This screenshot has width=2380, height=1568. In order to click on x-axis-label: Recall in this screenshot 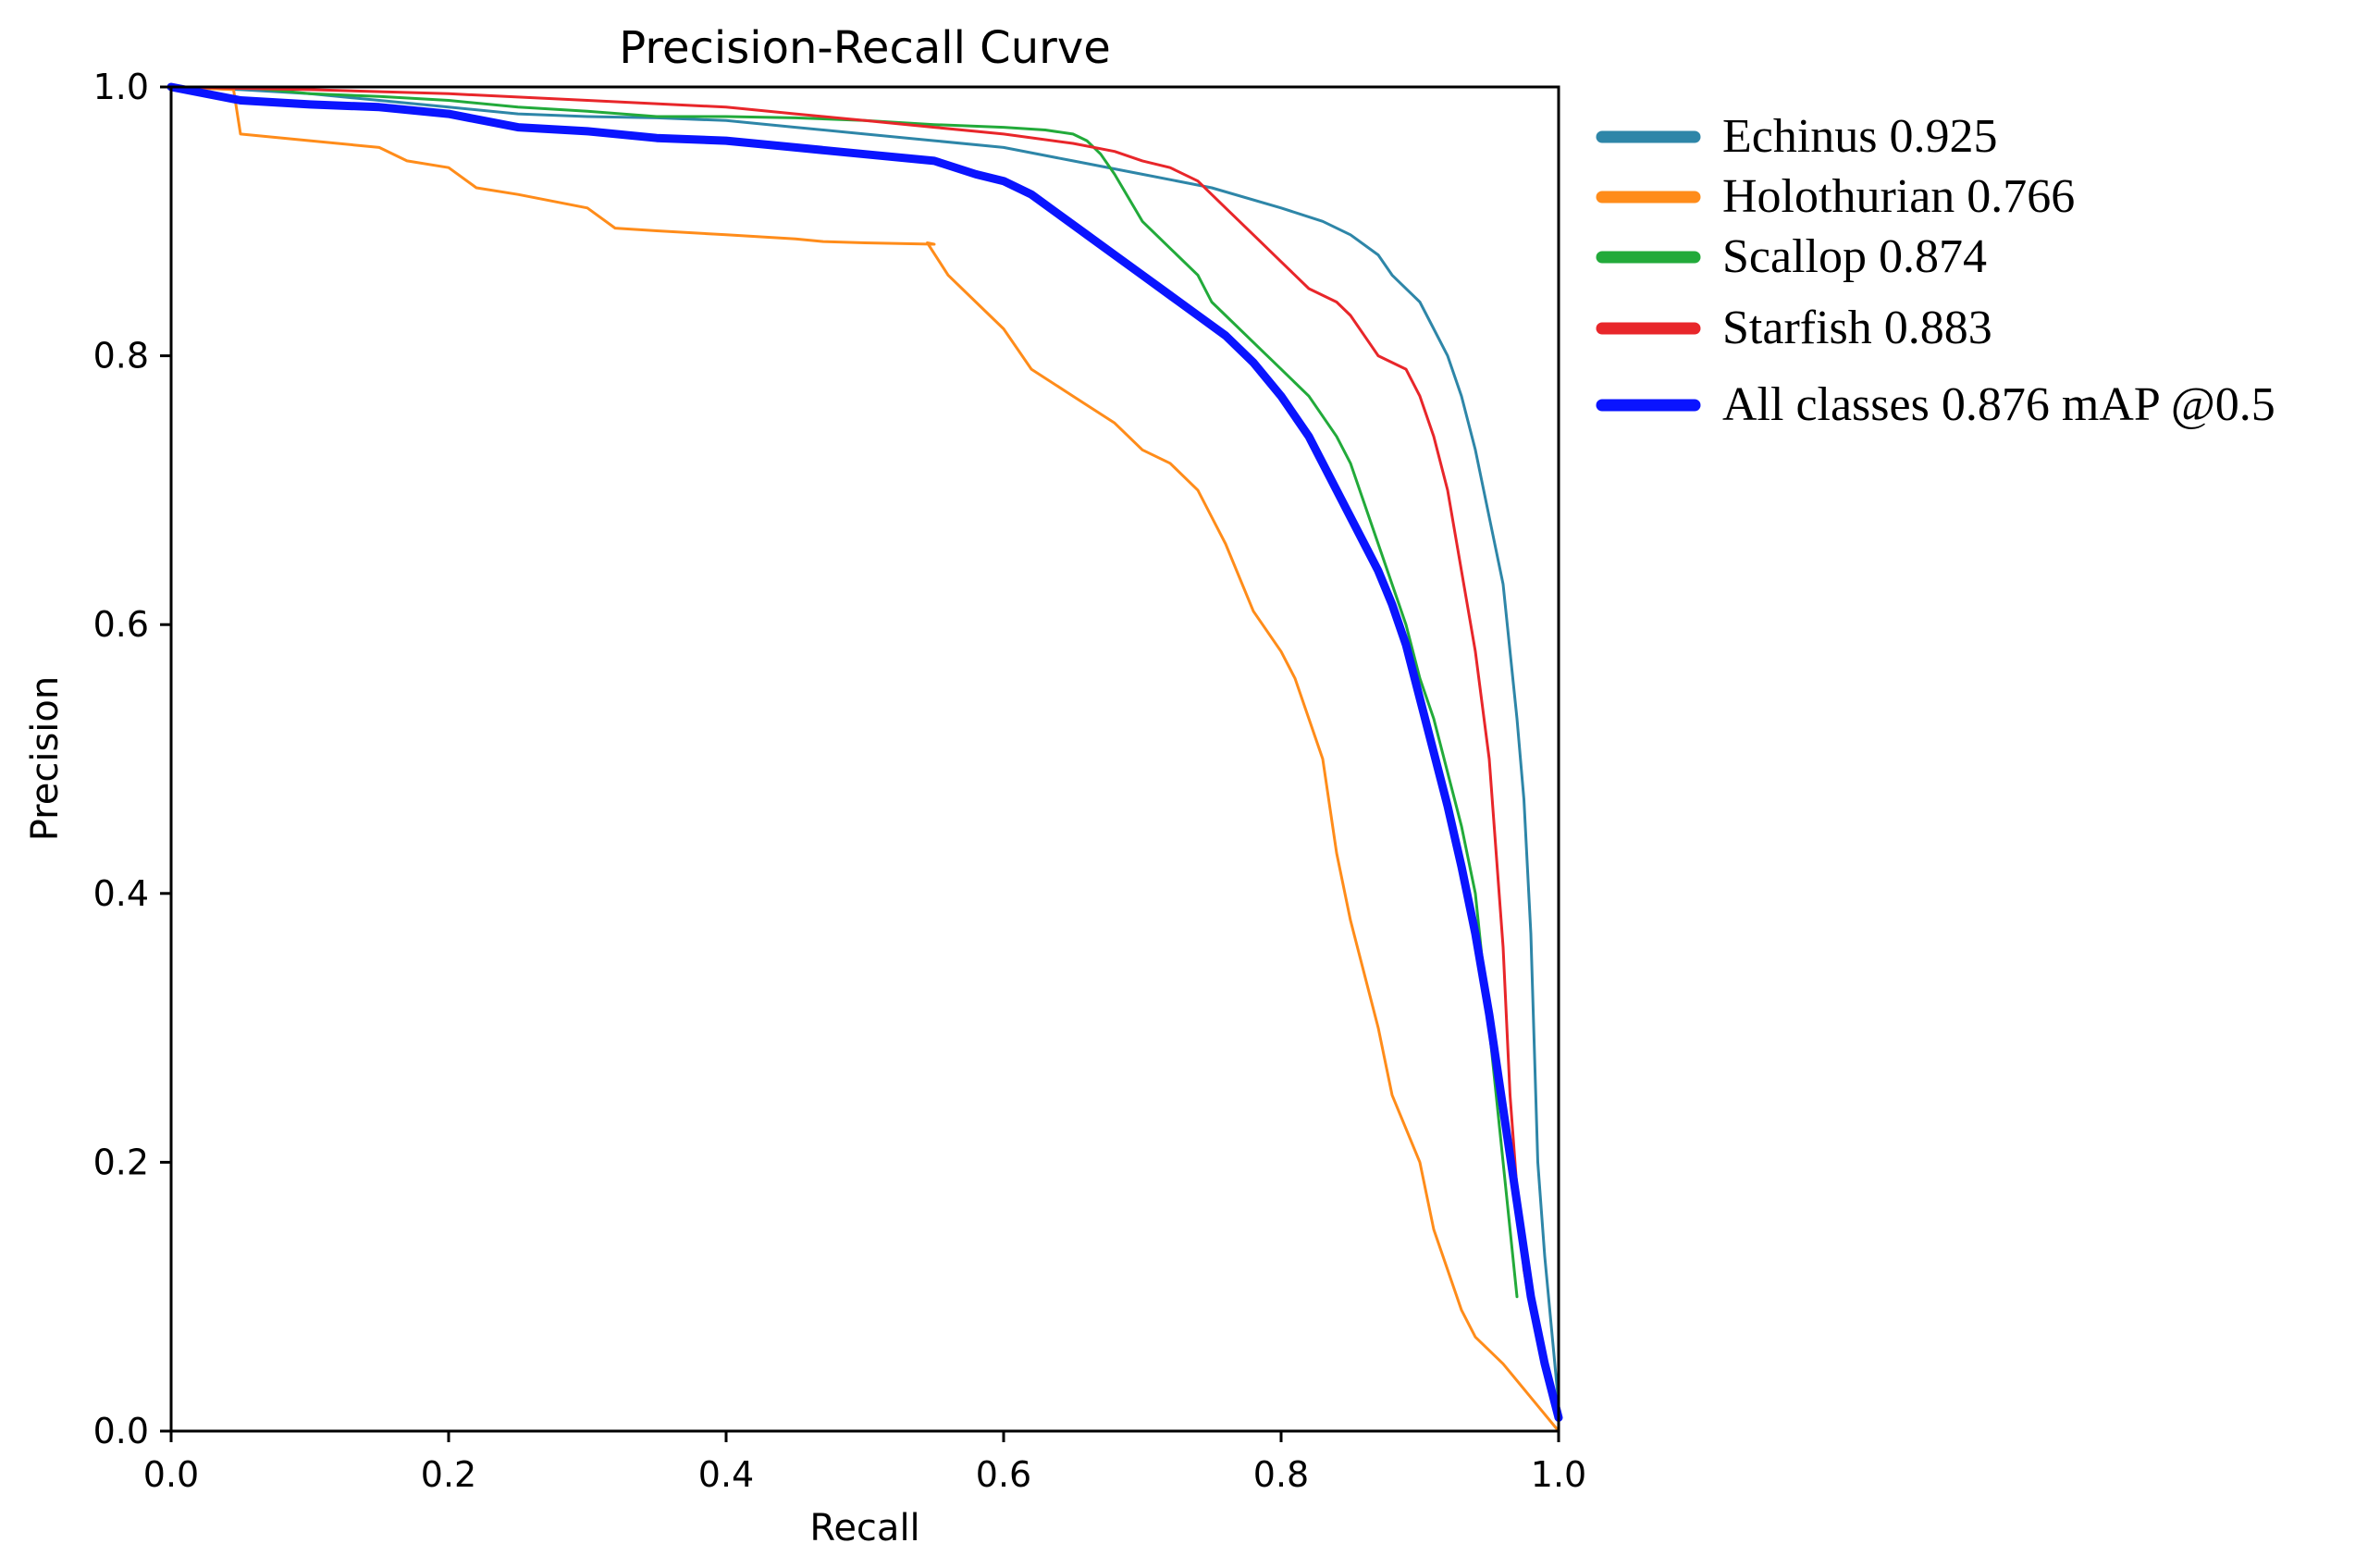, I will do `click(864, 1528)`.